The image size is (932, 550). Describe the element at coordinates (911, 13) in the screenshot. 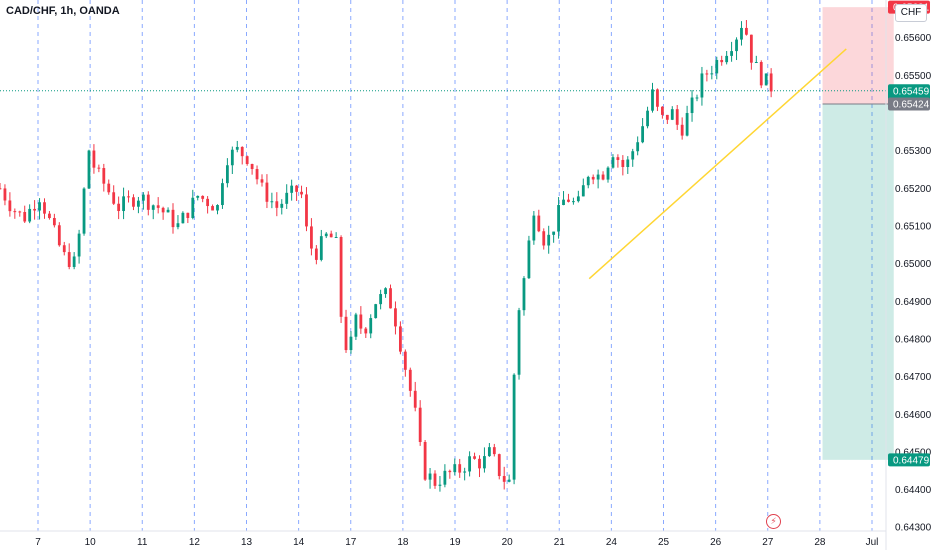

I see `currency-button: CHF` at that location.